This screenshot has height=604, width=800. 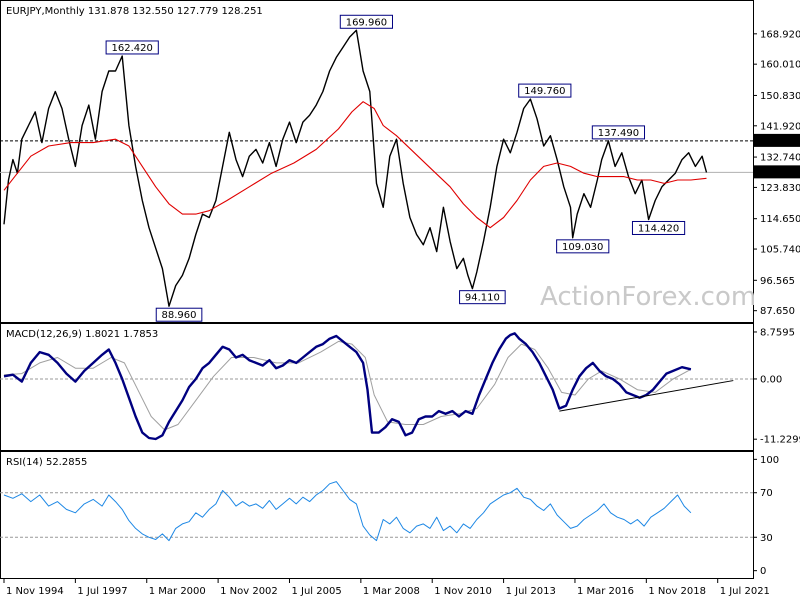 I want to click on annotation-label: 114.420, so click(x=658, y=228).